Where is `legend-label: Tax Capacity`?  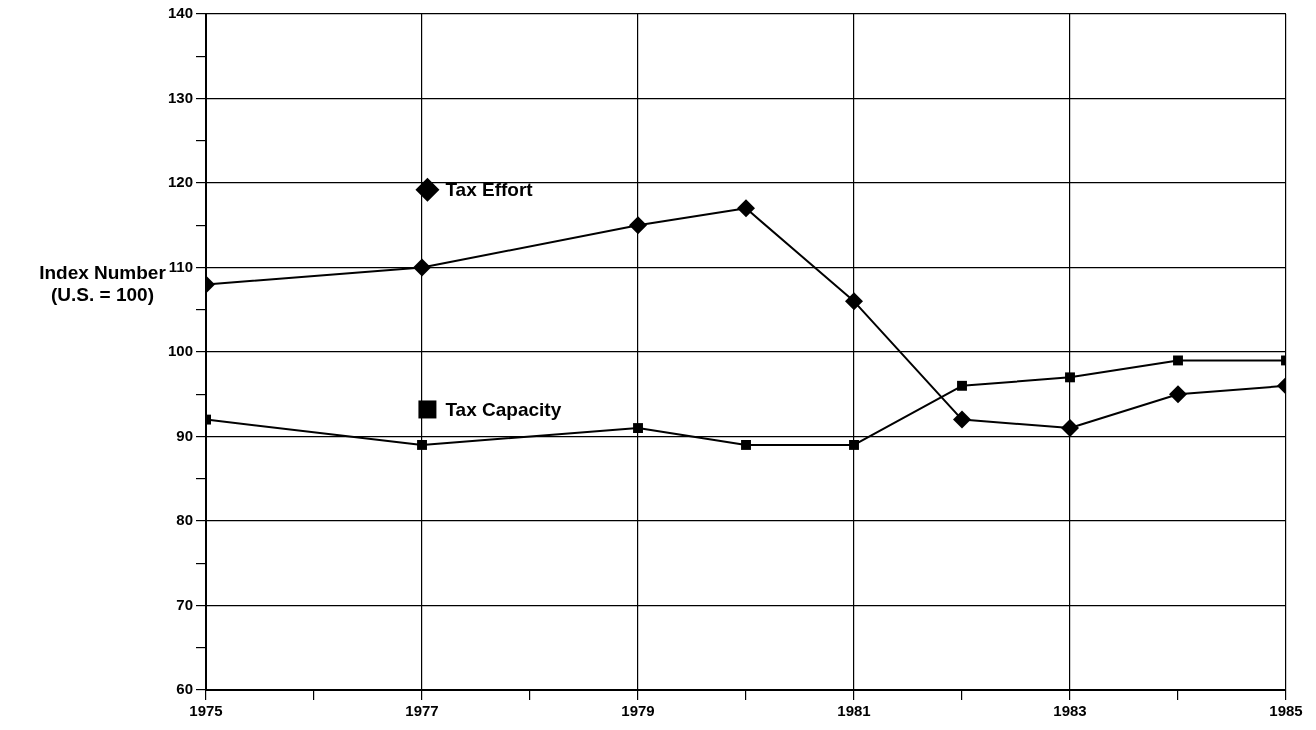
legend-label: Tax Capacity is located at coordinates (503, 409).